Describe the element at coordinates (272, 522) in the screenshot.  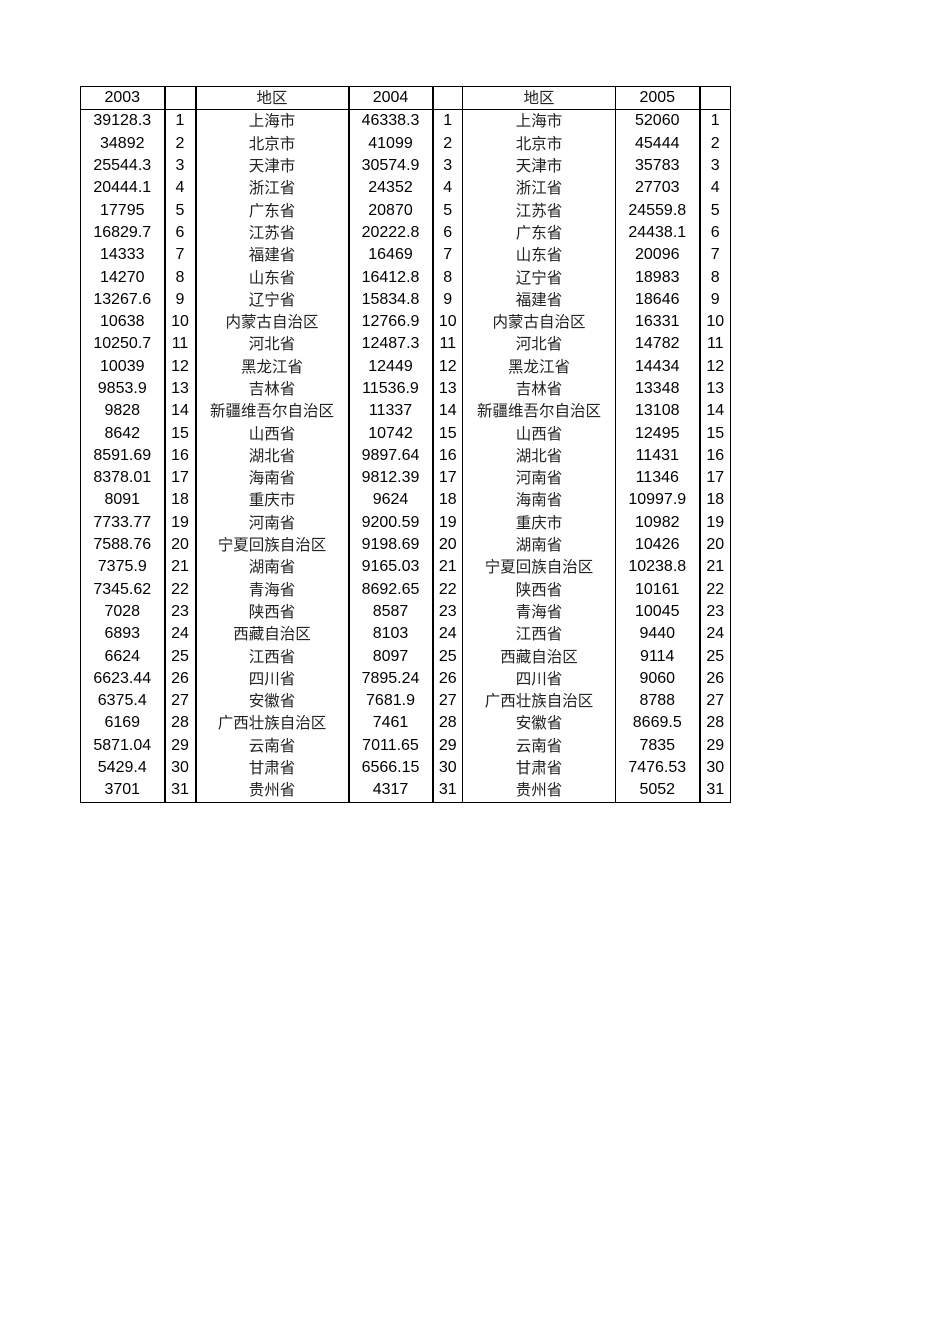
I see `cell-region-2004: 河南省` at that location.